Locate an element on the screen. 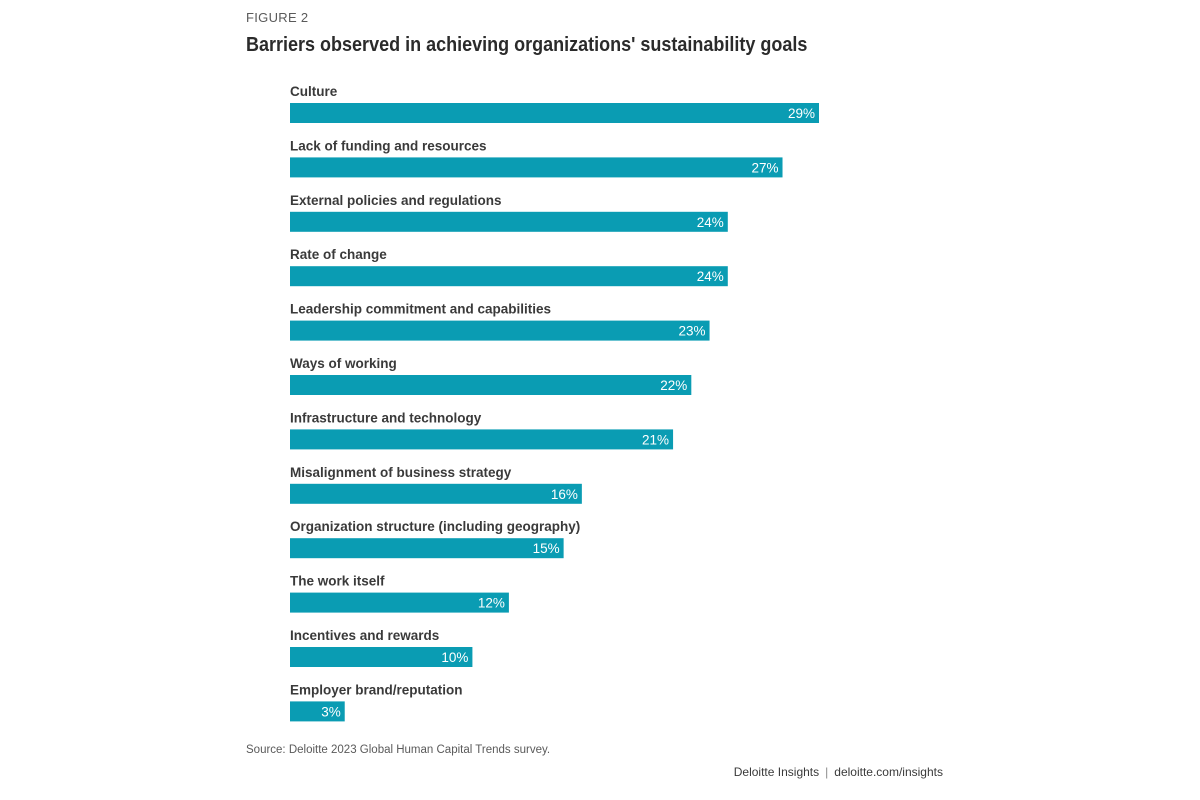 Image resolution: width=1200 pixels, height=800 pixels. category-label: Culture is located at coordinates (314, 91).